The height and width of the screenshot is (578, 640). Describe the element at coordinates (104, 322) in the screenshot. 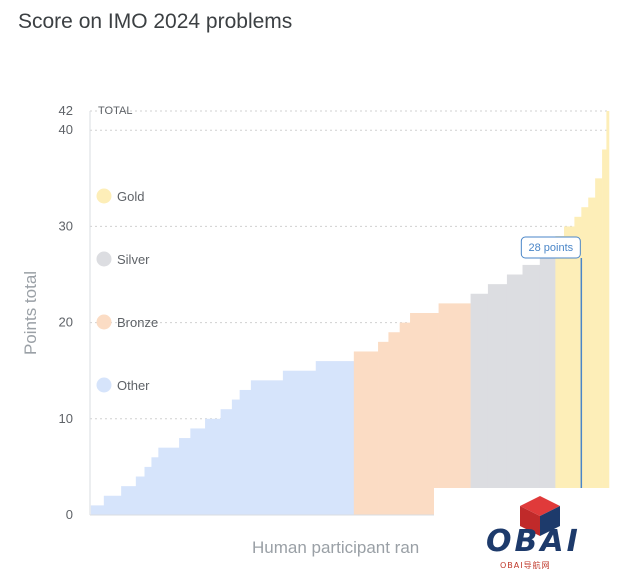

I see `legend-swatch-bronze` at that location.